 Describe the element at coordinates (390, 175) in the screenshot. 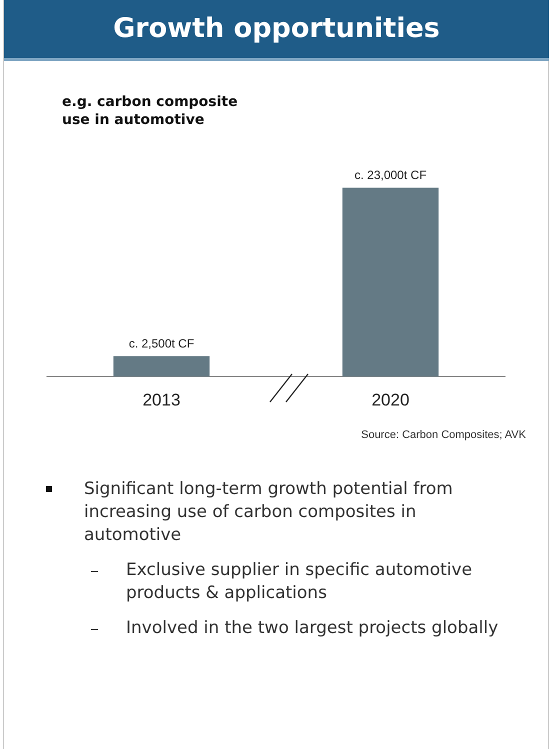

I see `data-label: c. 23,000t CF` at that location.